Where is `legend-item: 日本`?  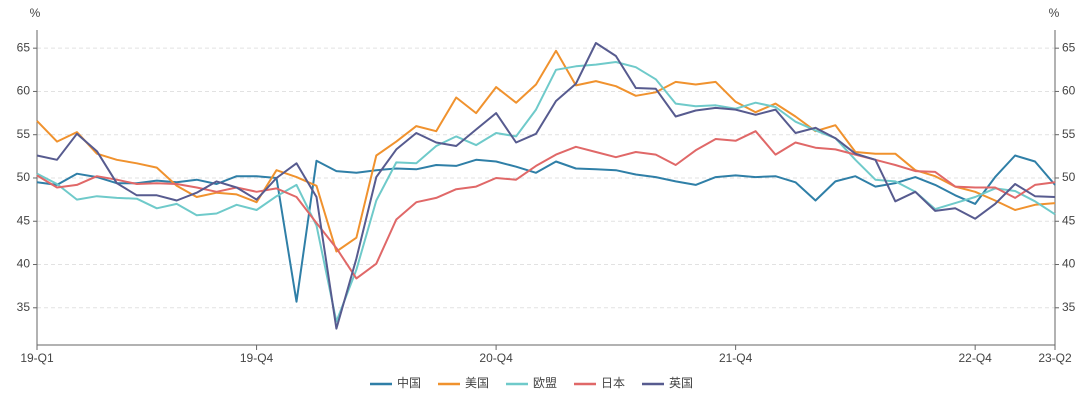 legend-item: 日本 is located at coordinates (599, 383).